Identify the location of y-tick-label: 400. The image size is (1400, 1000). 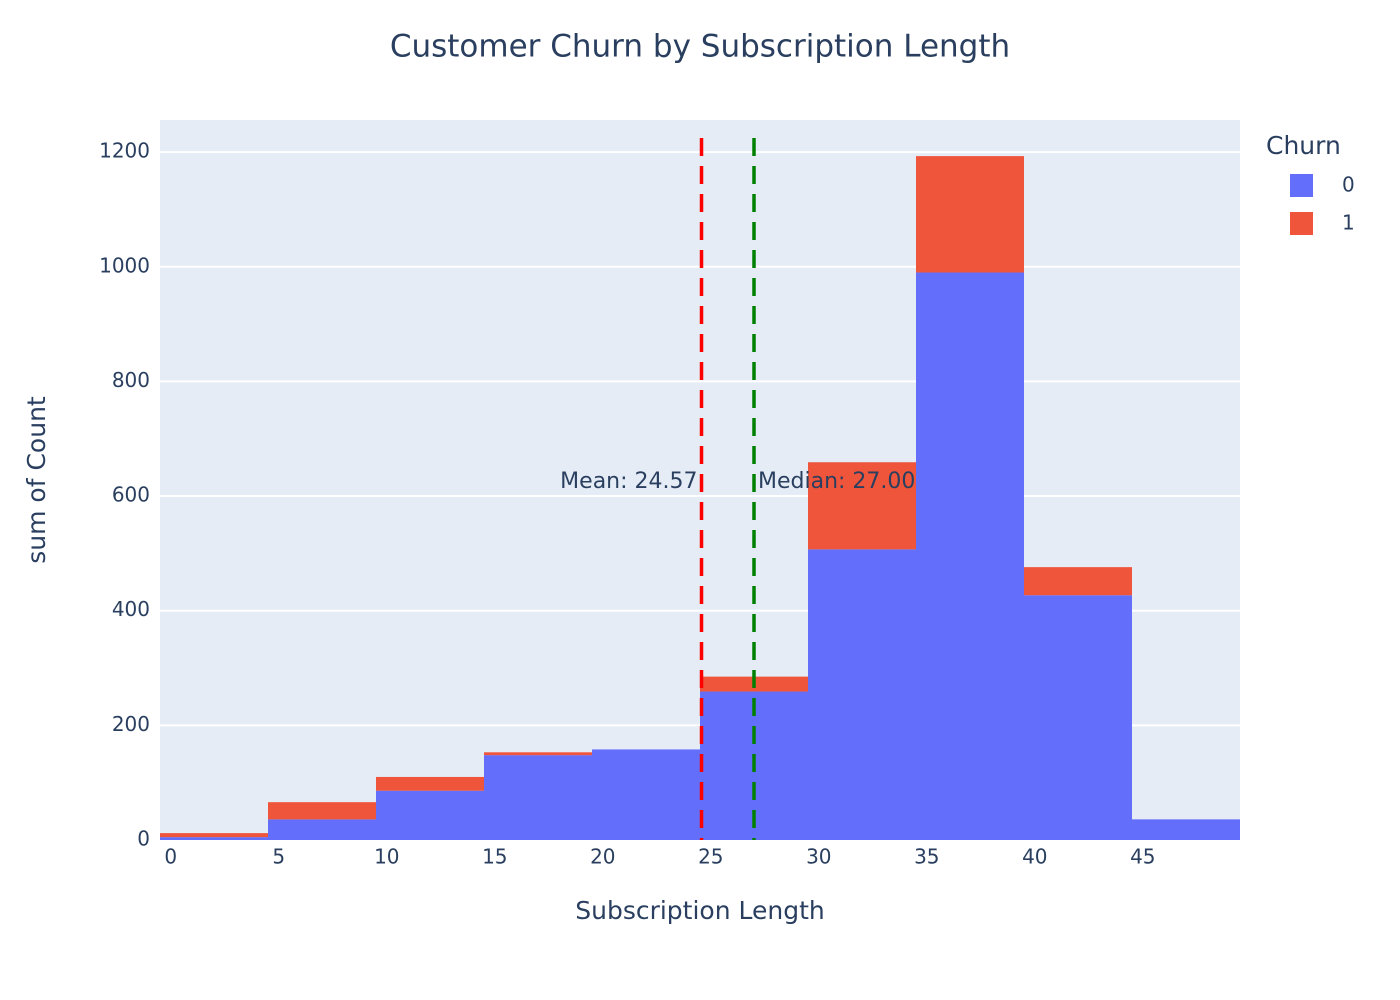
(131, 609).